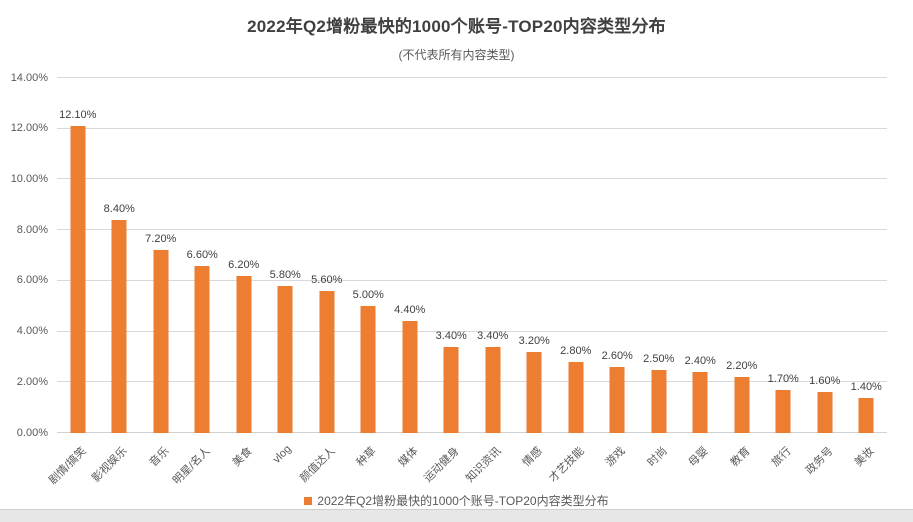 The image size is (913, 522). Describe the element at coordinates (29, 77) in the screenshot. I see `y-axis-tick-label: 14.00%` at that location.